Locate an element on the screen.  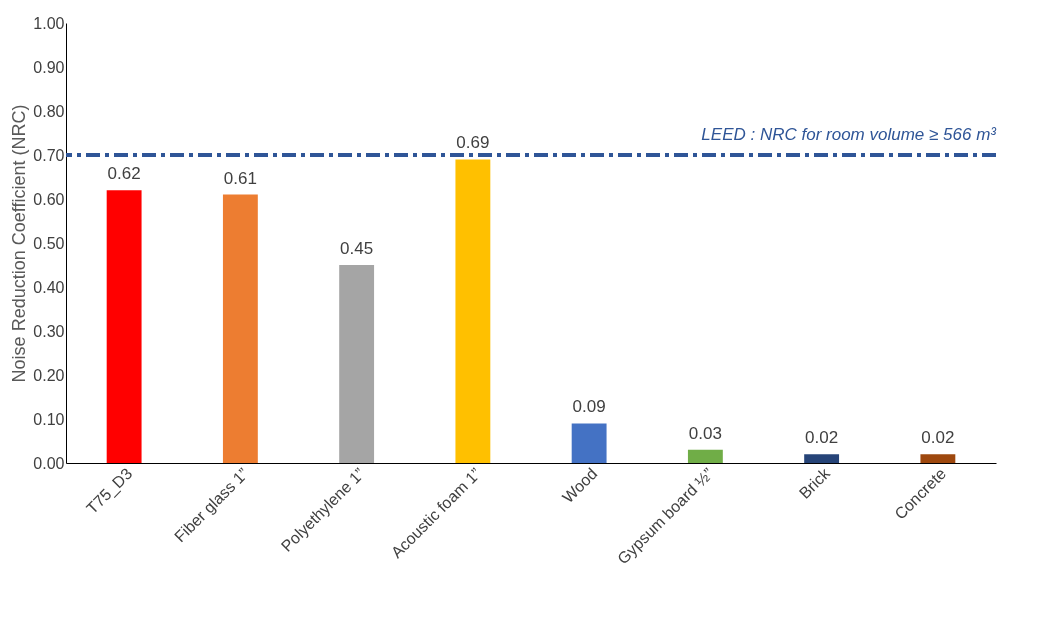
y-tick-label: 0.30 is located at coordinates (49, 331).